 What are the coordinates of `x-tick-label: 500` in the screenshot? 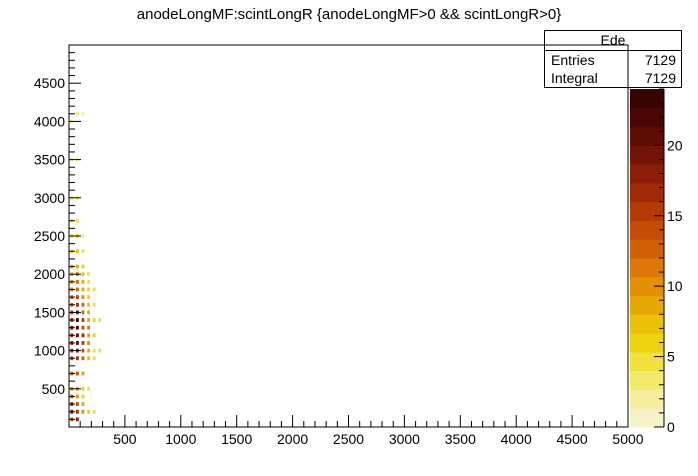 It's located at (125, 439).